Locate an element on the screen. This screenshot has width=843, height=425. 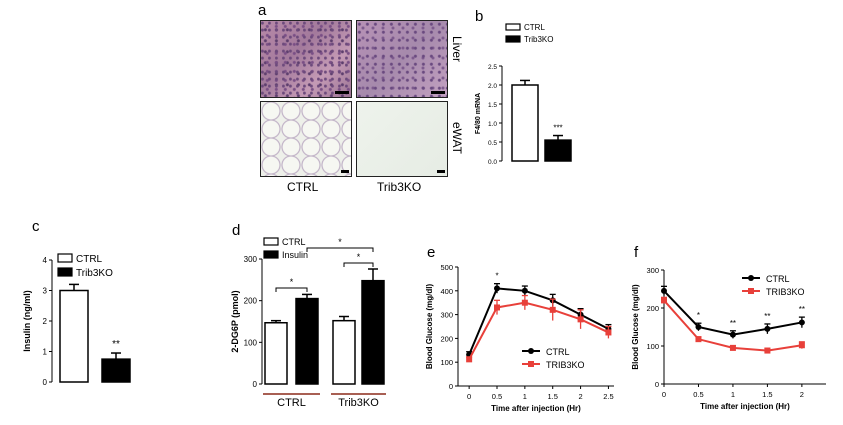
group-label: CTRL is located at coordinates (291, 402).